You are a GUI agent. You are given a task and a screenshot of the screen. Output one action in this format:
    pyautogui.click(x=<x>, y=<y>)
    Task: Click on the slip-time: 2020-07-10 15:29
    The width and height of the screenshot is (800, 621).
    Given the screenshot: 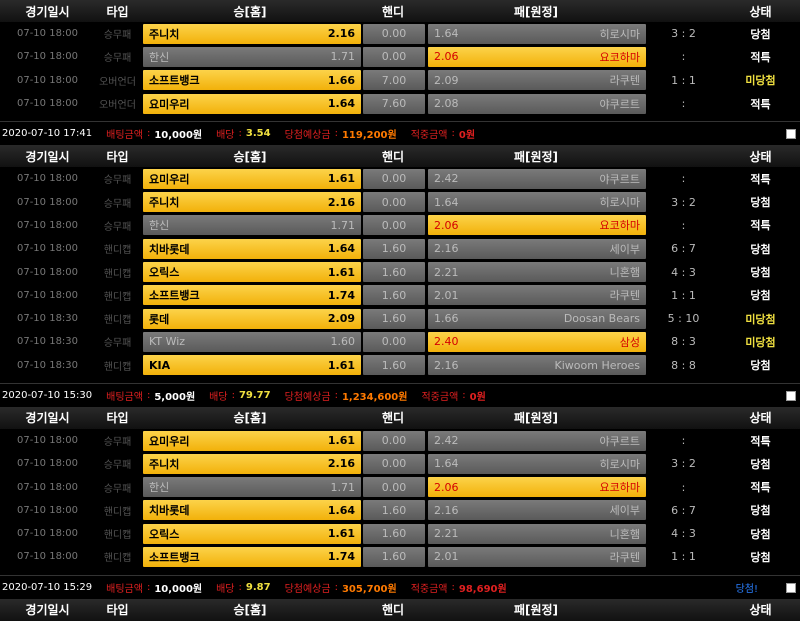 What is the action you would take?
    pyautogui.click(x=47, y=587)
    